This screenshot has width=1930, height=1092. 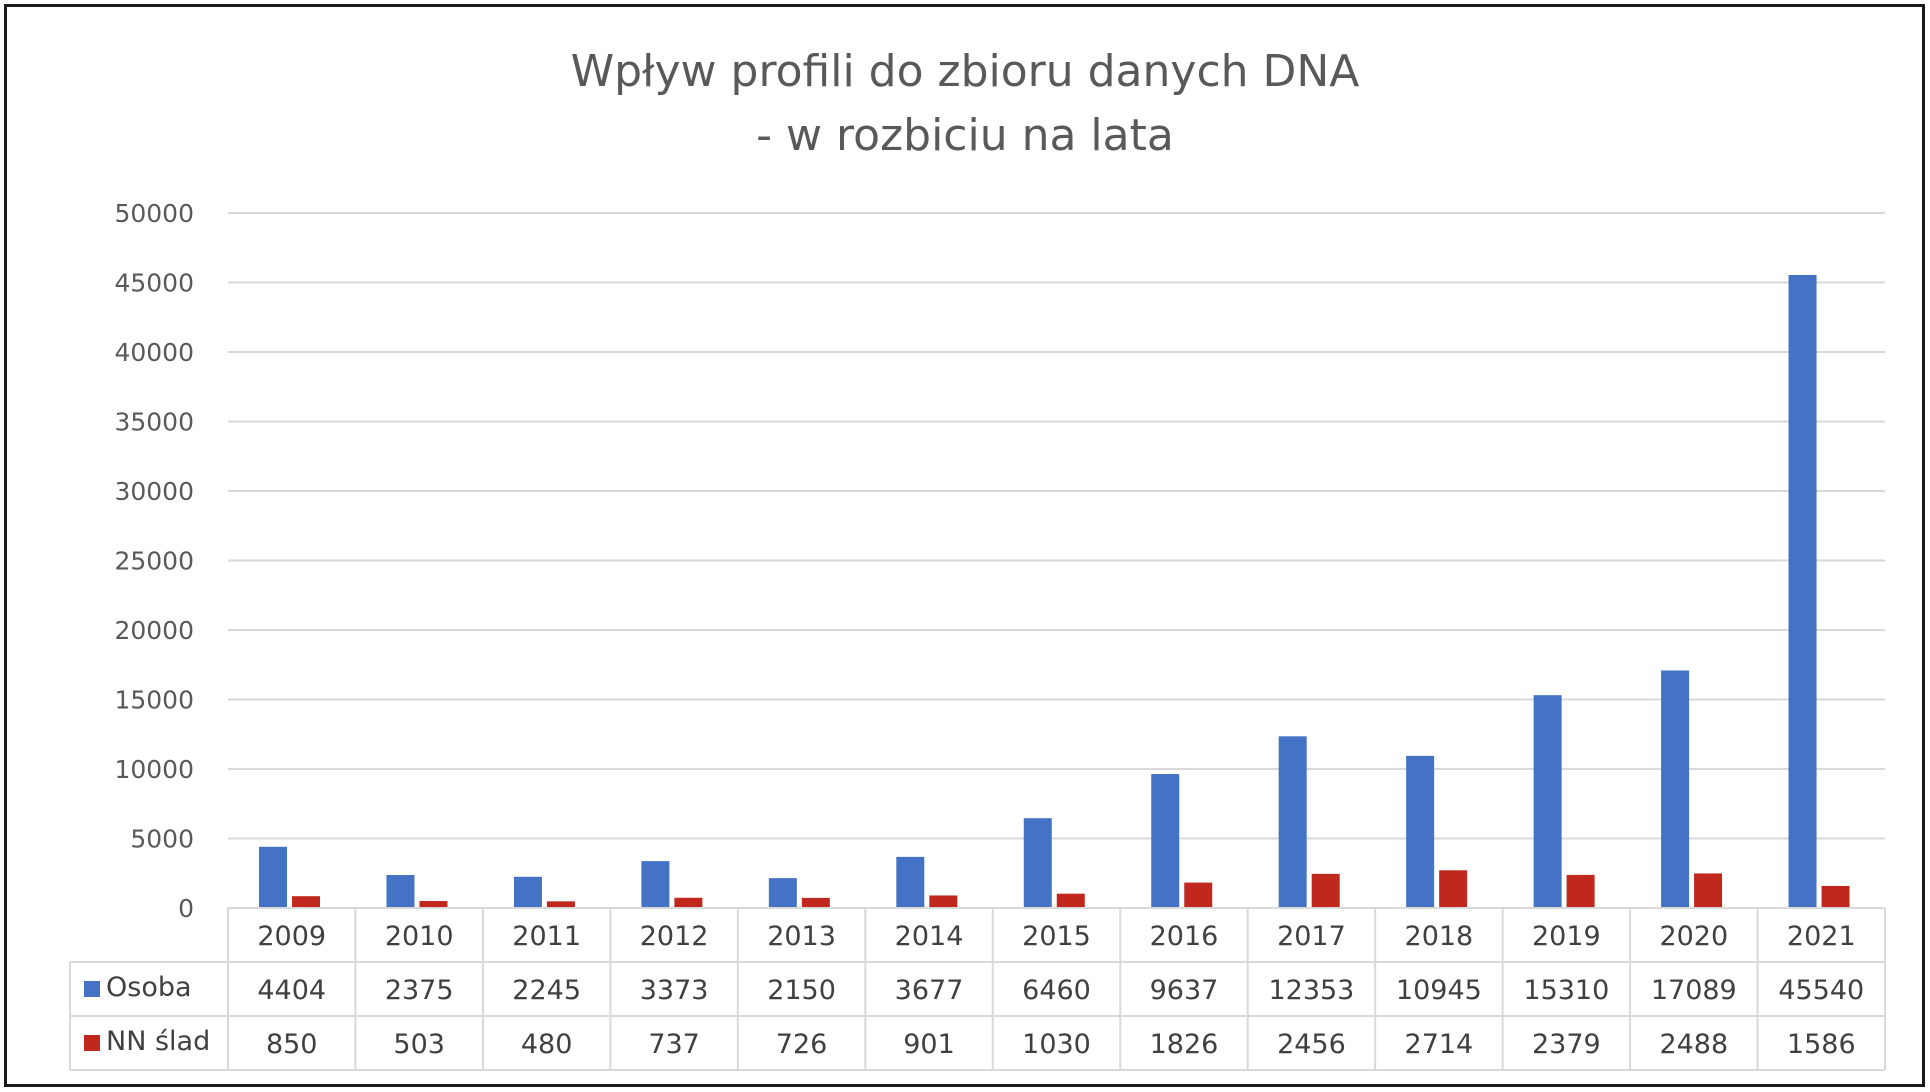 What do you see at coordinates (1325, 890) in the screenshot?
I see `bar-nn-slad-2017` at bounding box center [1325, 890].